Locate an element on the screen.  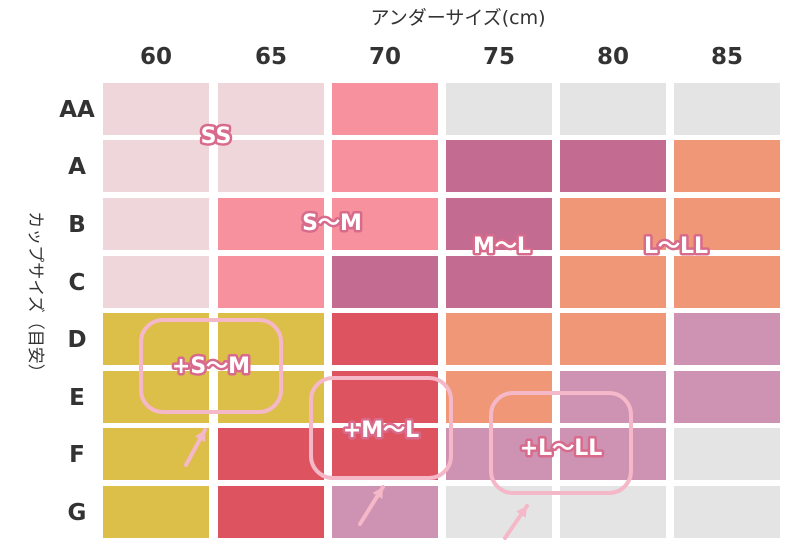
callout-bubble-pML is located at coordinates (381, 428).